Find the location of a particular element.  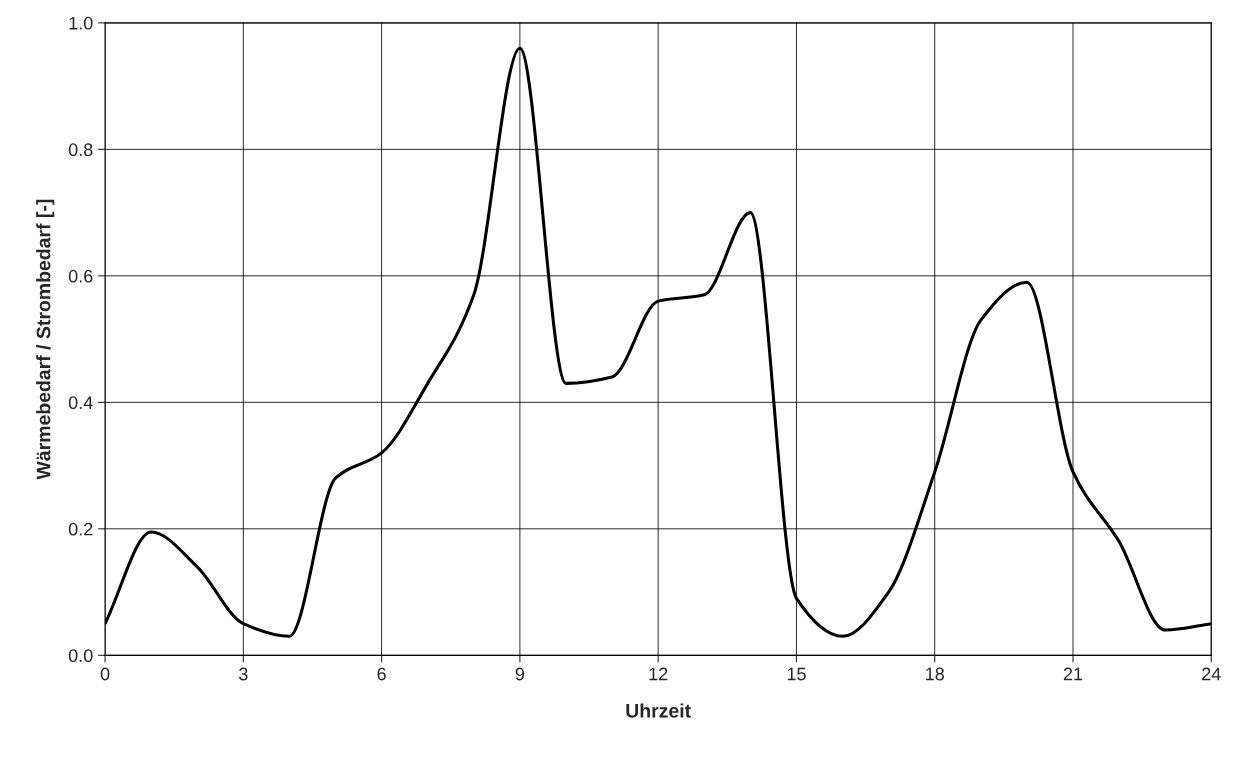

x-tick-label: 24 is located at coordinates (1211, 674).